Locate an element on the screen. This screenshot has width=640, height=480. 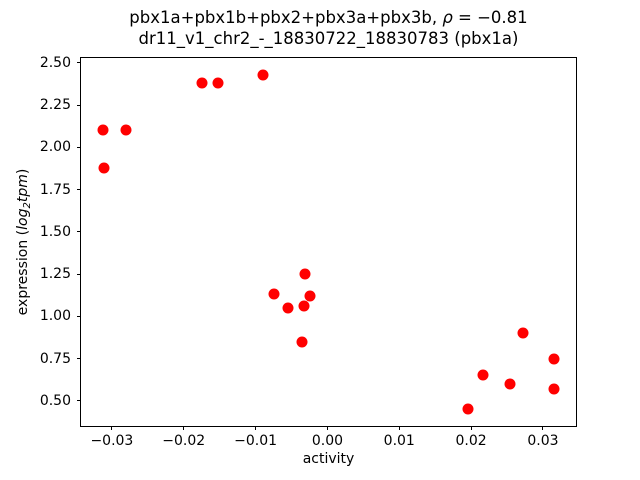
y-axis-label-prefix: expression ( is located at coordinates (23, 272).